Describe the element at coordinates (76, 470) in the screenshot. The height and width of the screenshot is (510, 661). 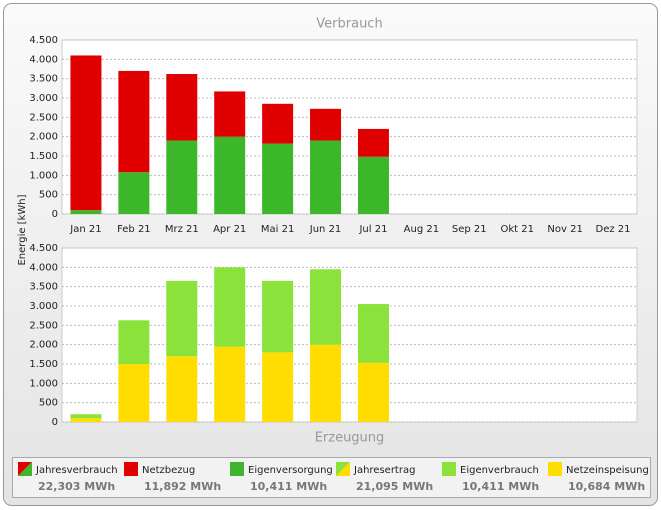
I see `legend-label: Jahresverbrauch` at that location.